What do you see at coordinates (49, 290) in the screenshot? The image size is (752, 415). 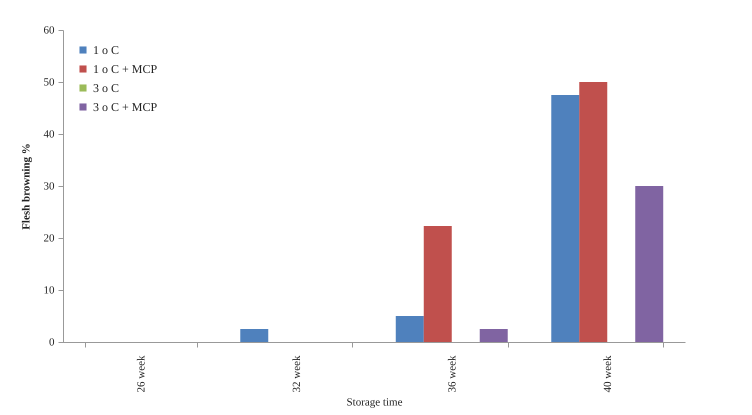 I see `y-tick-label: 10` at bounding box center [49, 290].